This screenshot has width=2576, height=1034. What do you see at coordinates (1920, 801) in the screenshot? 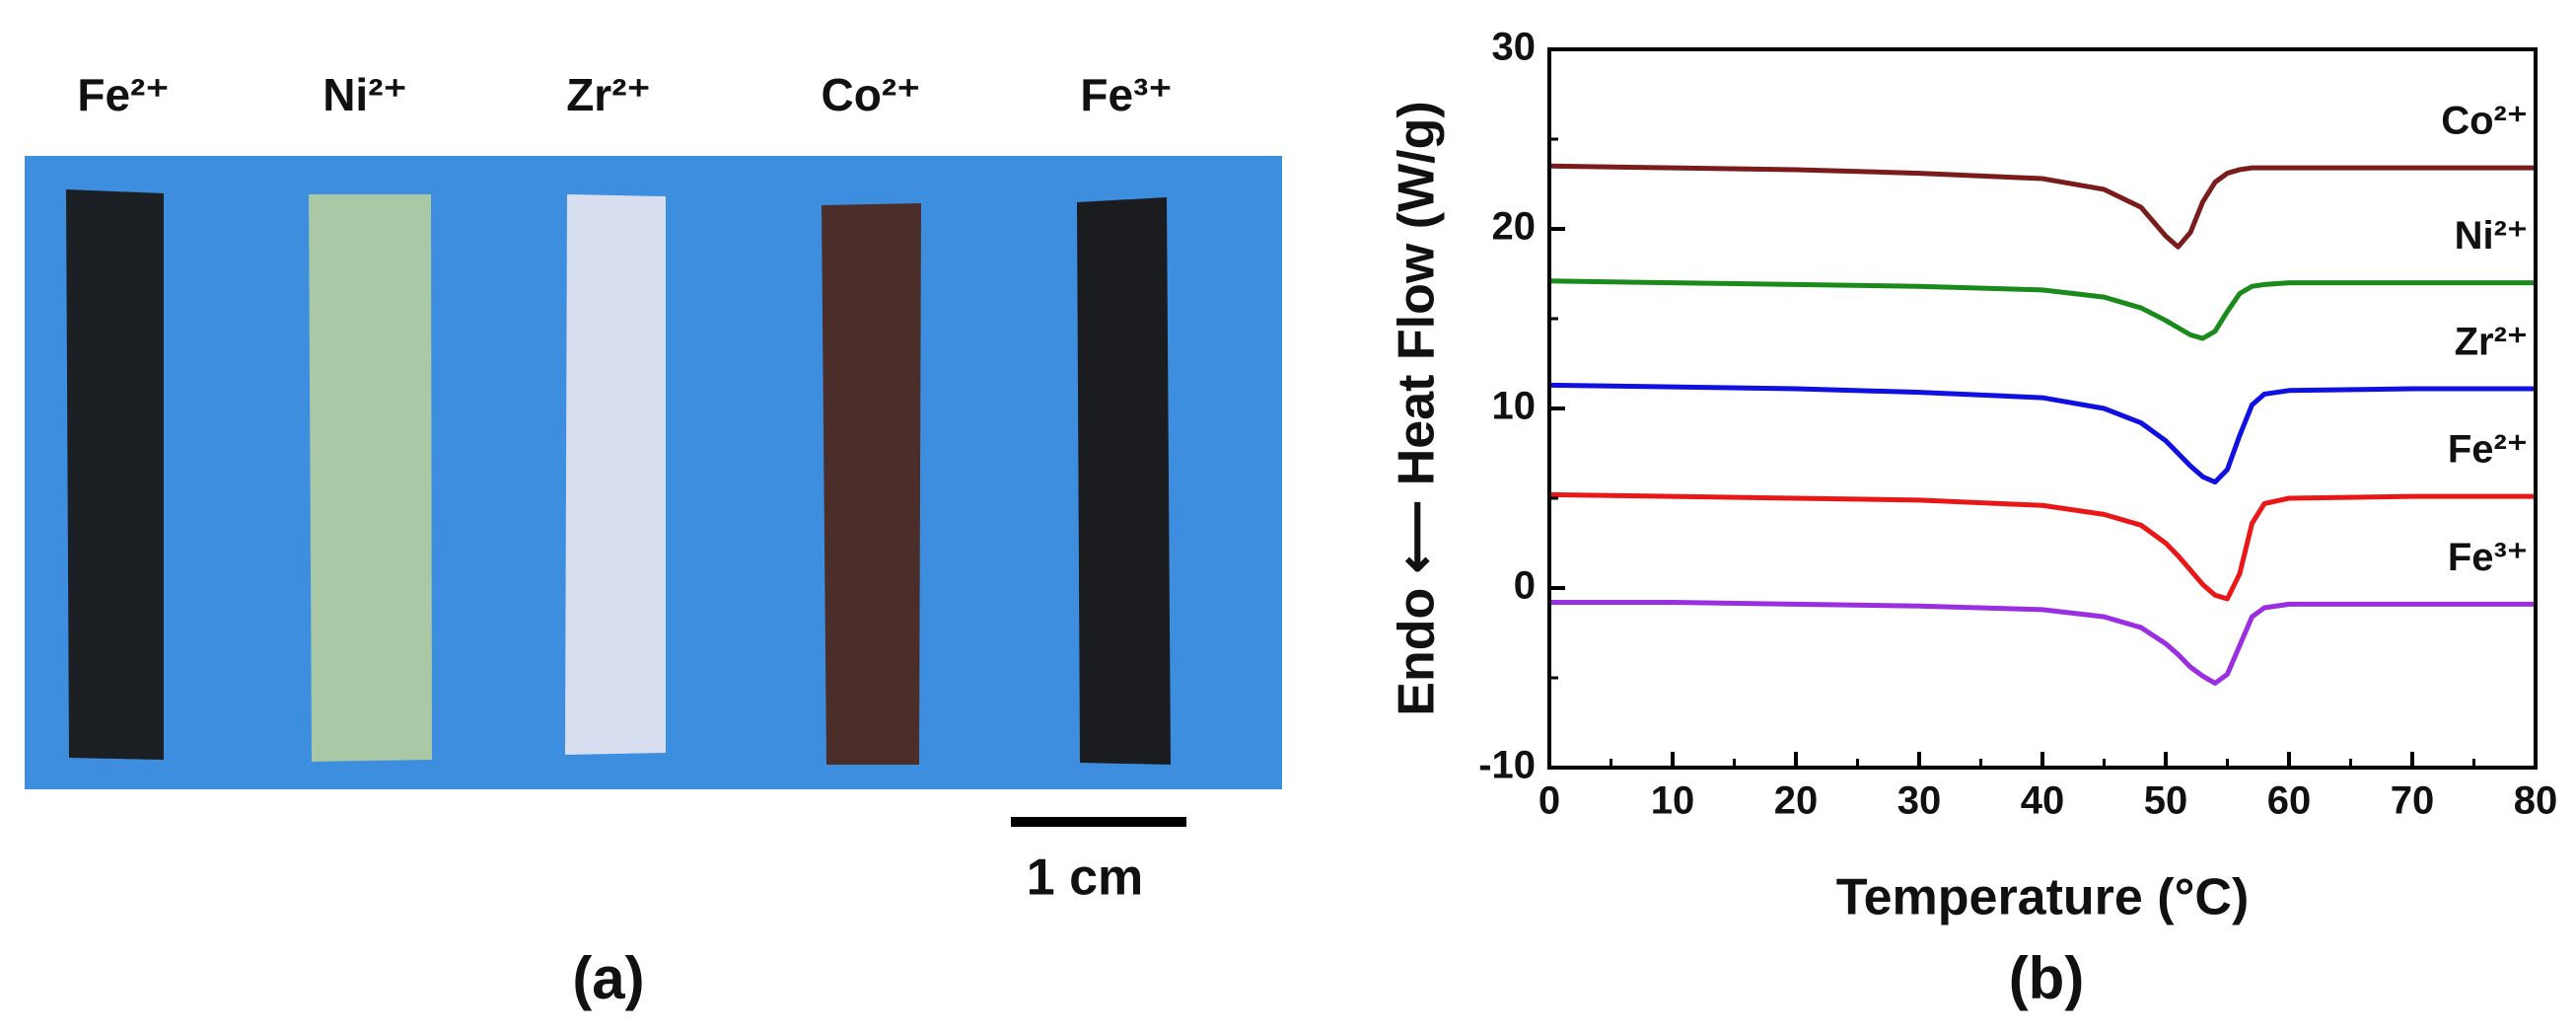
I see `x-tick-label: 30` at bounding box center [1920, 801].